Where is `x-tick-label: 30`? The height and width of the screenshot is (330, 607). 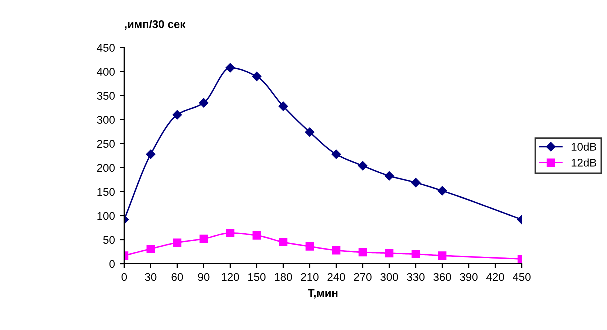 x-tick-label: 30 is located at coordinates (151, 277).